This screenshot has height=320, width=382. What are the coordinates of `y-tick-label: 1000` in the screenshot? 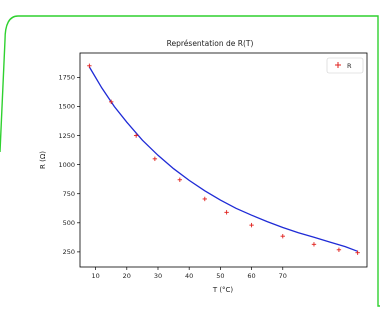 It's located at (66, 165).